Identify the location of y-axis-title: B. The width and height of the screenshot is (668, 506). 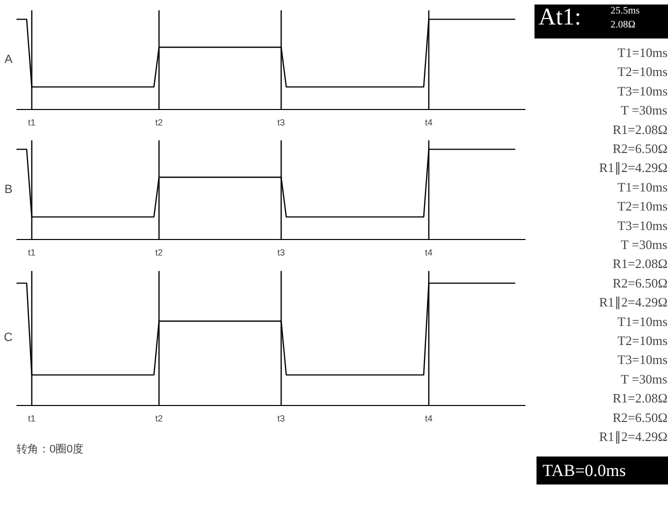
(8, 189).